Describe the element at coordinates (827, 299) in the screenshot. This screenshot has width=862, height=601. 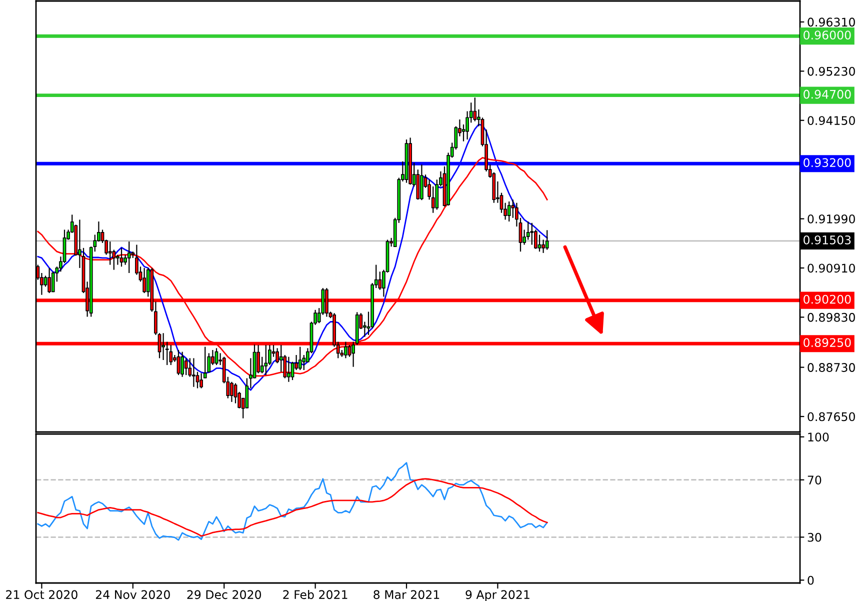
I see `ref-line-label: 0.90200` at that location.